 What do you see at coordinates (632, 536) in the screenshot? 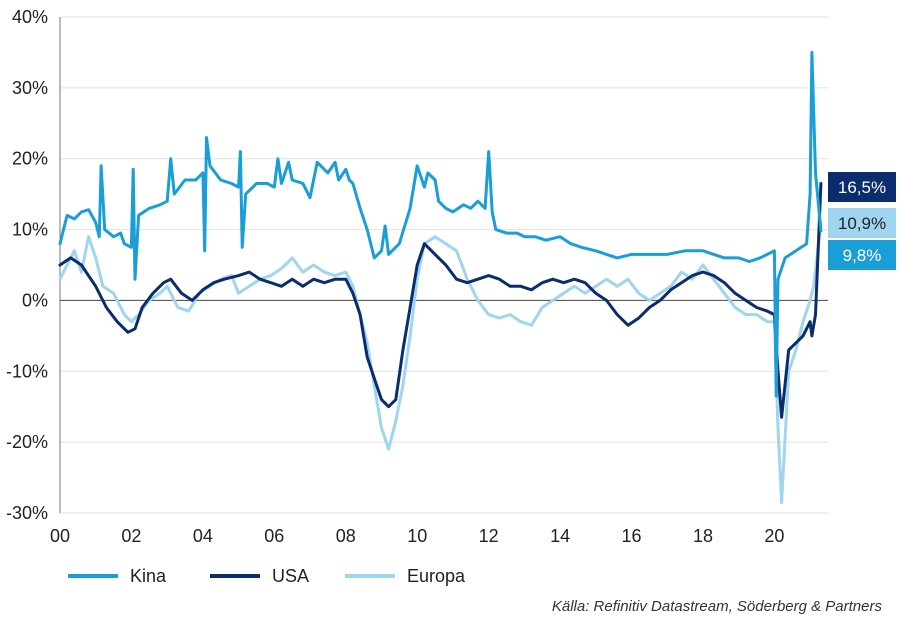
I see `x-tick-label: 16` at bounding box center [632, 536].